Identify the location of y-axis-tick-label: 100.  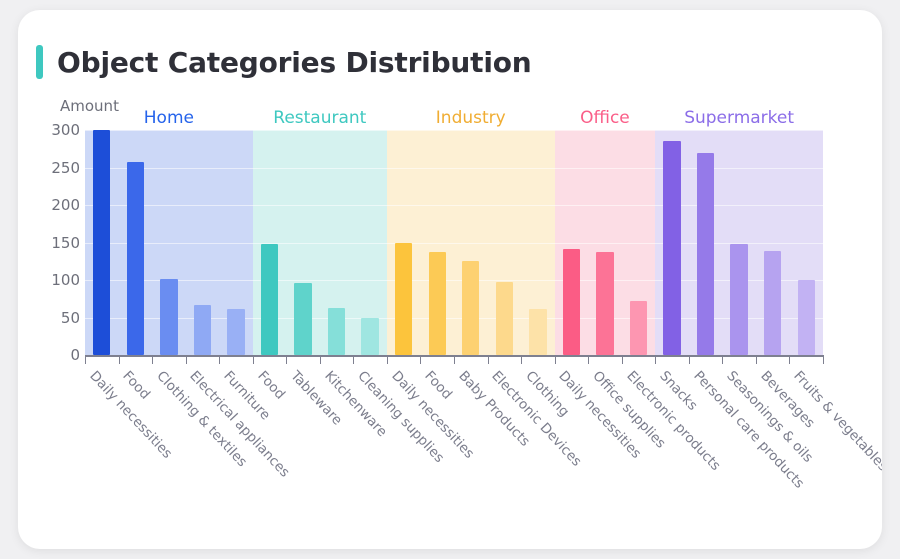
(65, 280).